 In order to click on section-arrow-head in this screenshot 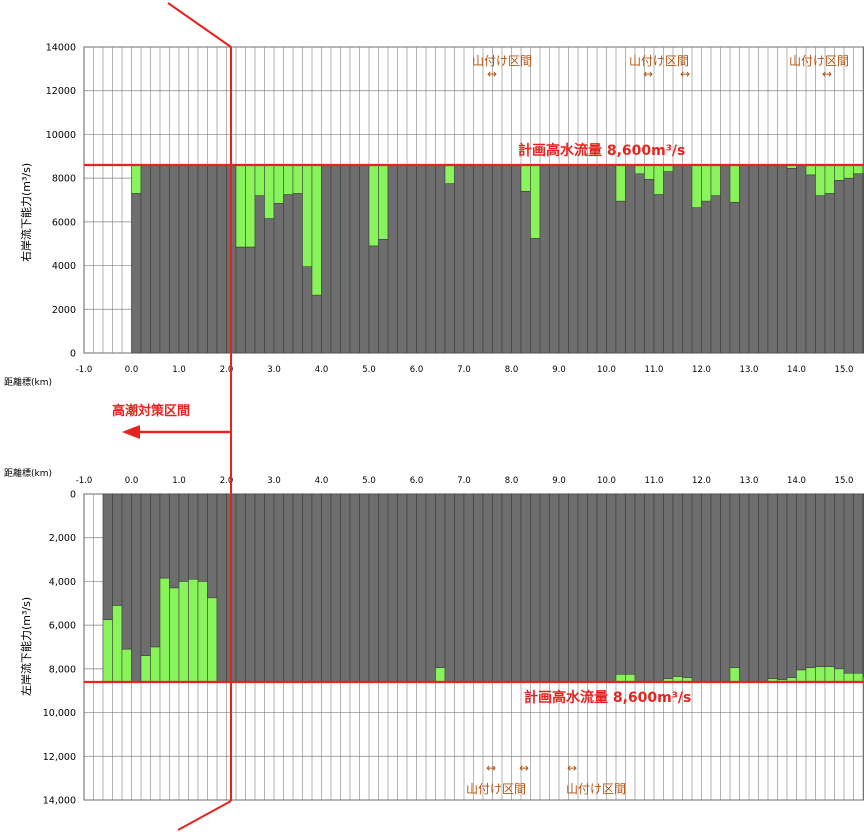, I will do `click(131, 432)`.